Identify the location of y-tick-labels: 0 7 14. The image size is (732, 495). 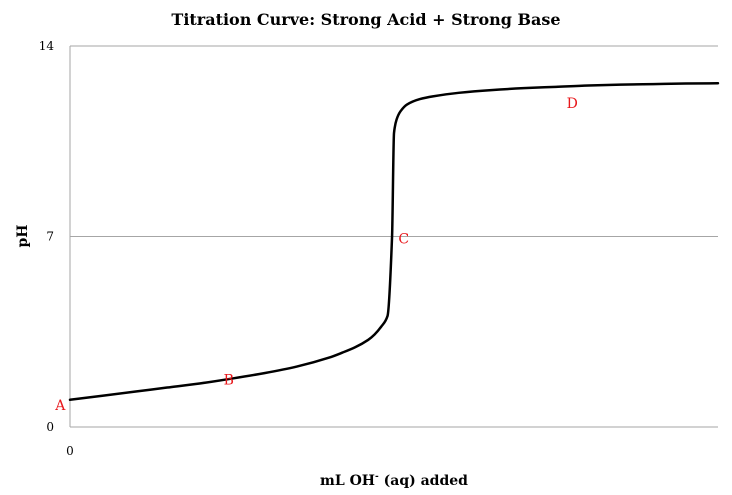
(47, 236).